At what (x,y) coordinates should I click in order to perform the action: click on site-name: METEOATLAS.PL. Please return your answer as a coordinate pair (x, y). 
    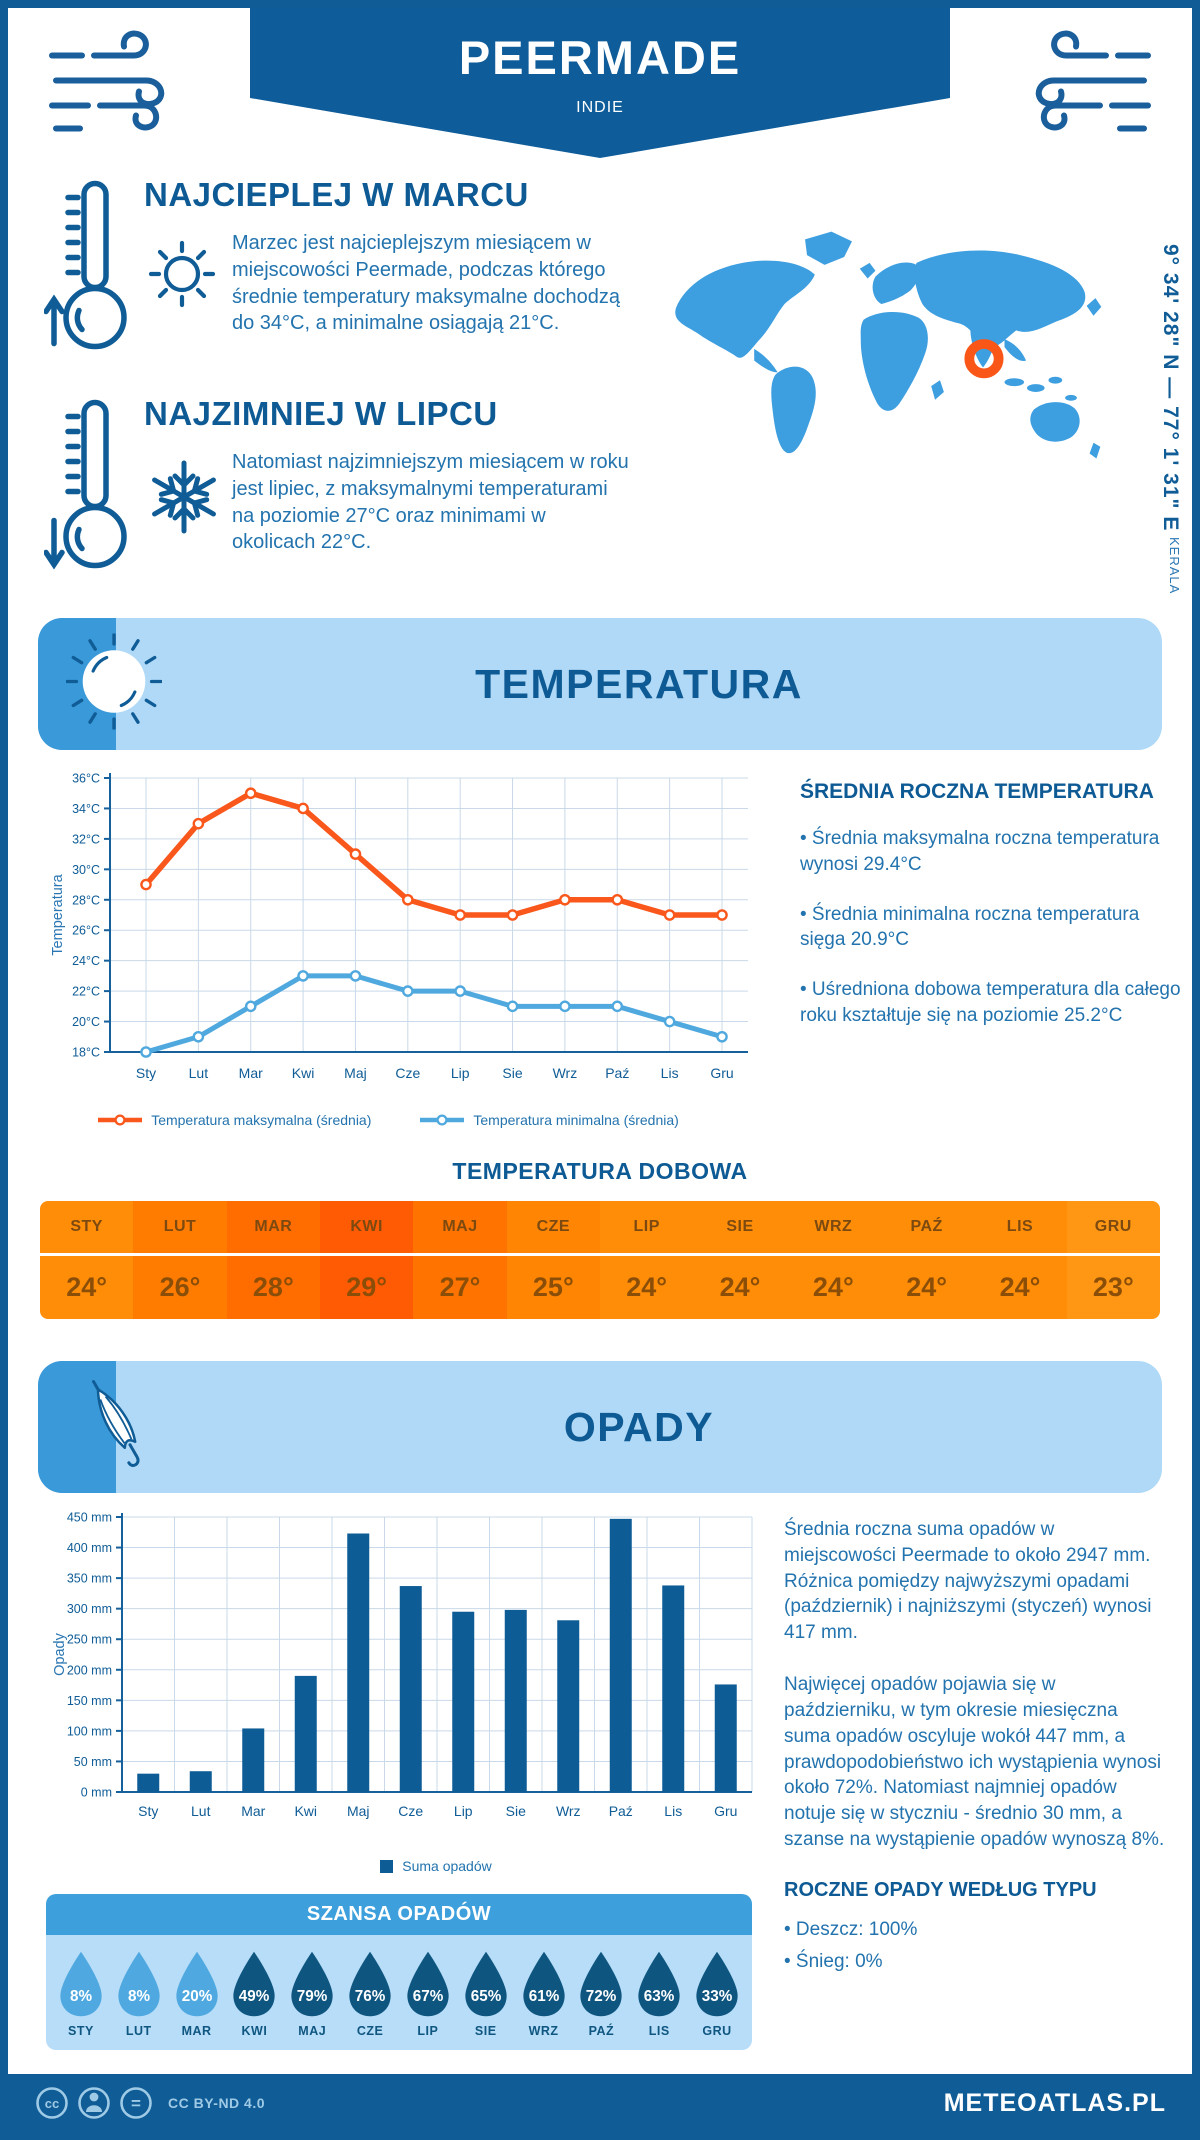
    Looking at the image, I should click on (1054, 2102).